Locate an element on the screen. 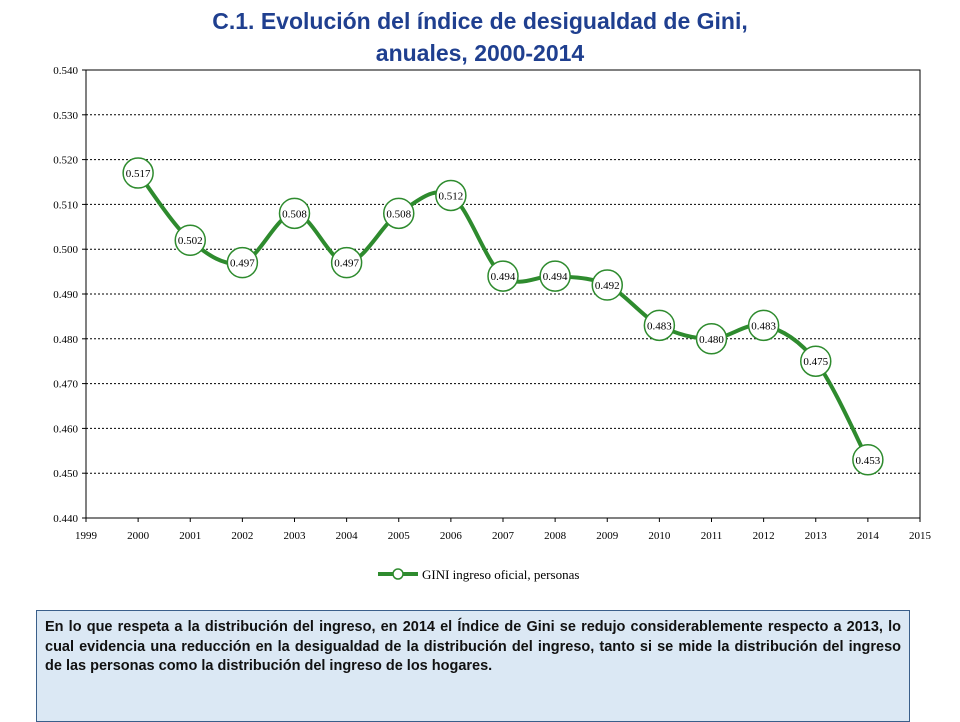 Image resolution: width=960 pixels, height=722 pixels. y-tick-label: 0.450 is located at coordinates (65, 474).